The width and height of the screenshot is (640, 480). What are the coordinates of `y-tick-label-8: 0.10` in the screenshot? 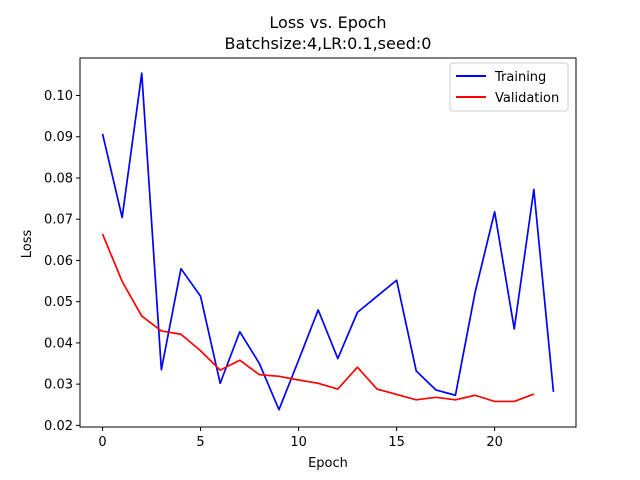 It's located at (58, 96).